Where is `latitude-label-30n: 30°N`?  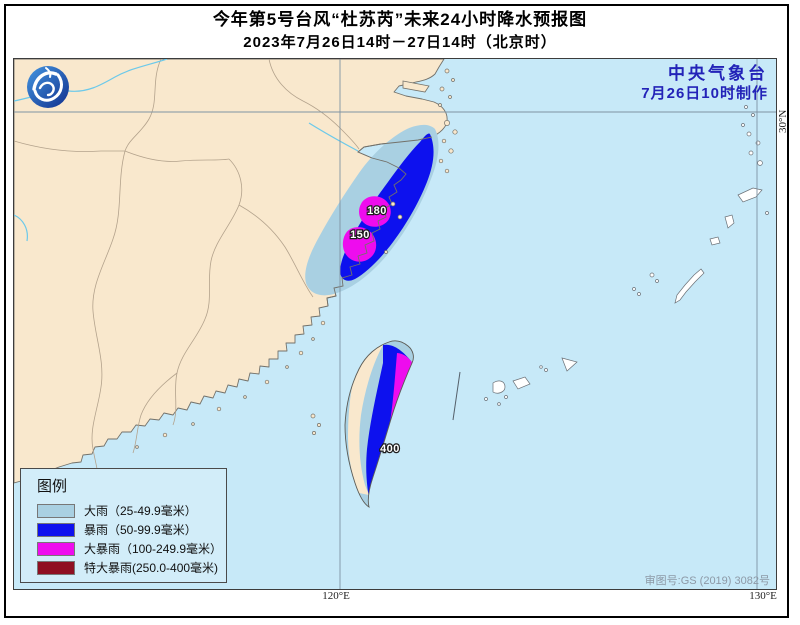
latitude-label-30n: 30°N is located at coordinates (783, 121).